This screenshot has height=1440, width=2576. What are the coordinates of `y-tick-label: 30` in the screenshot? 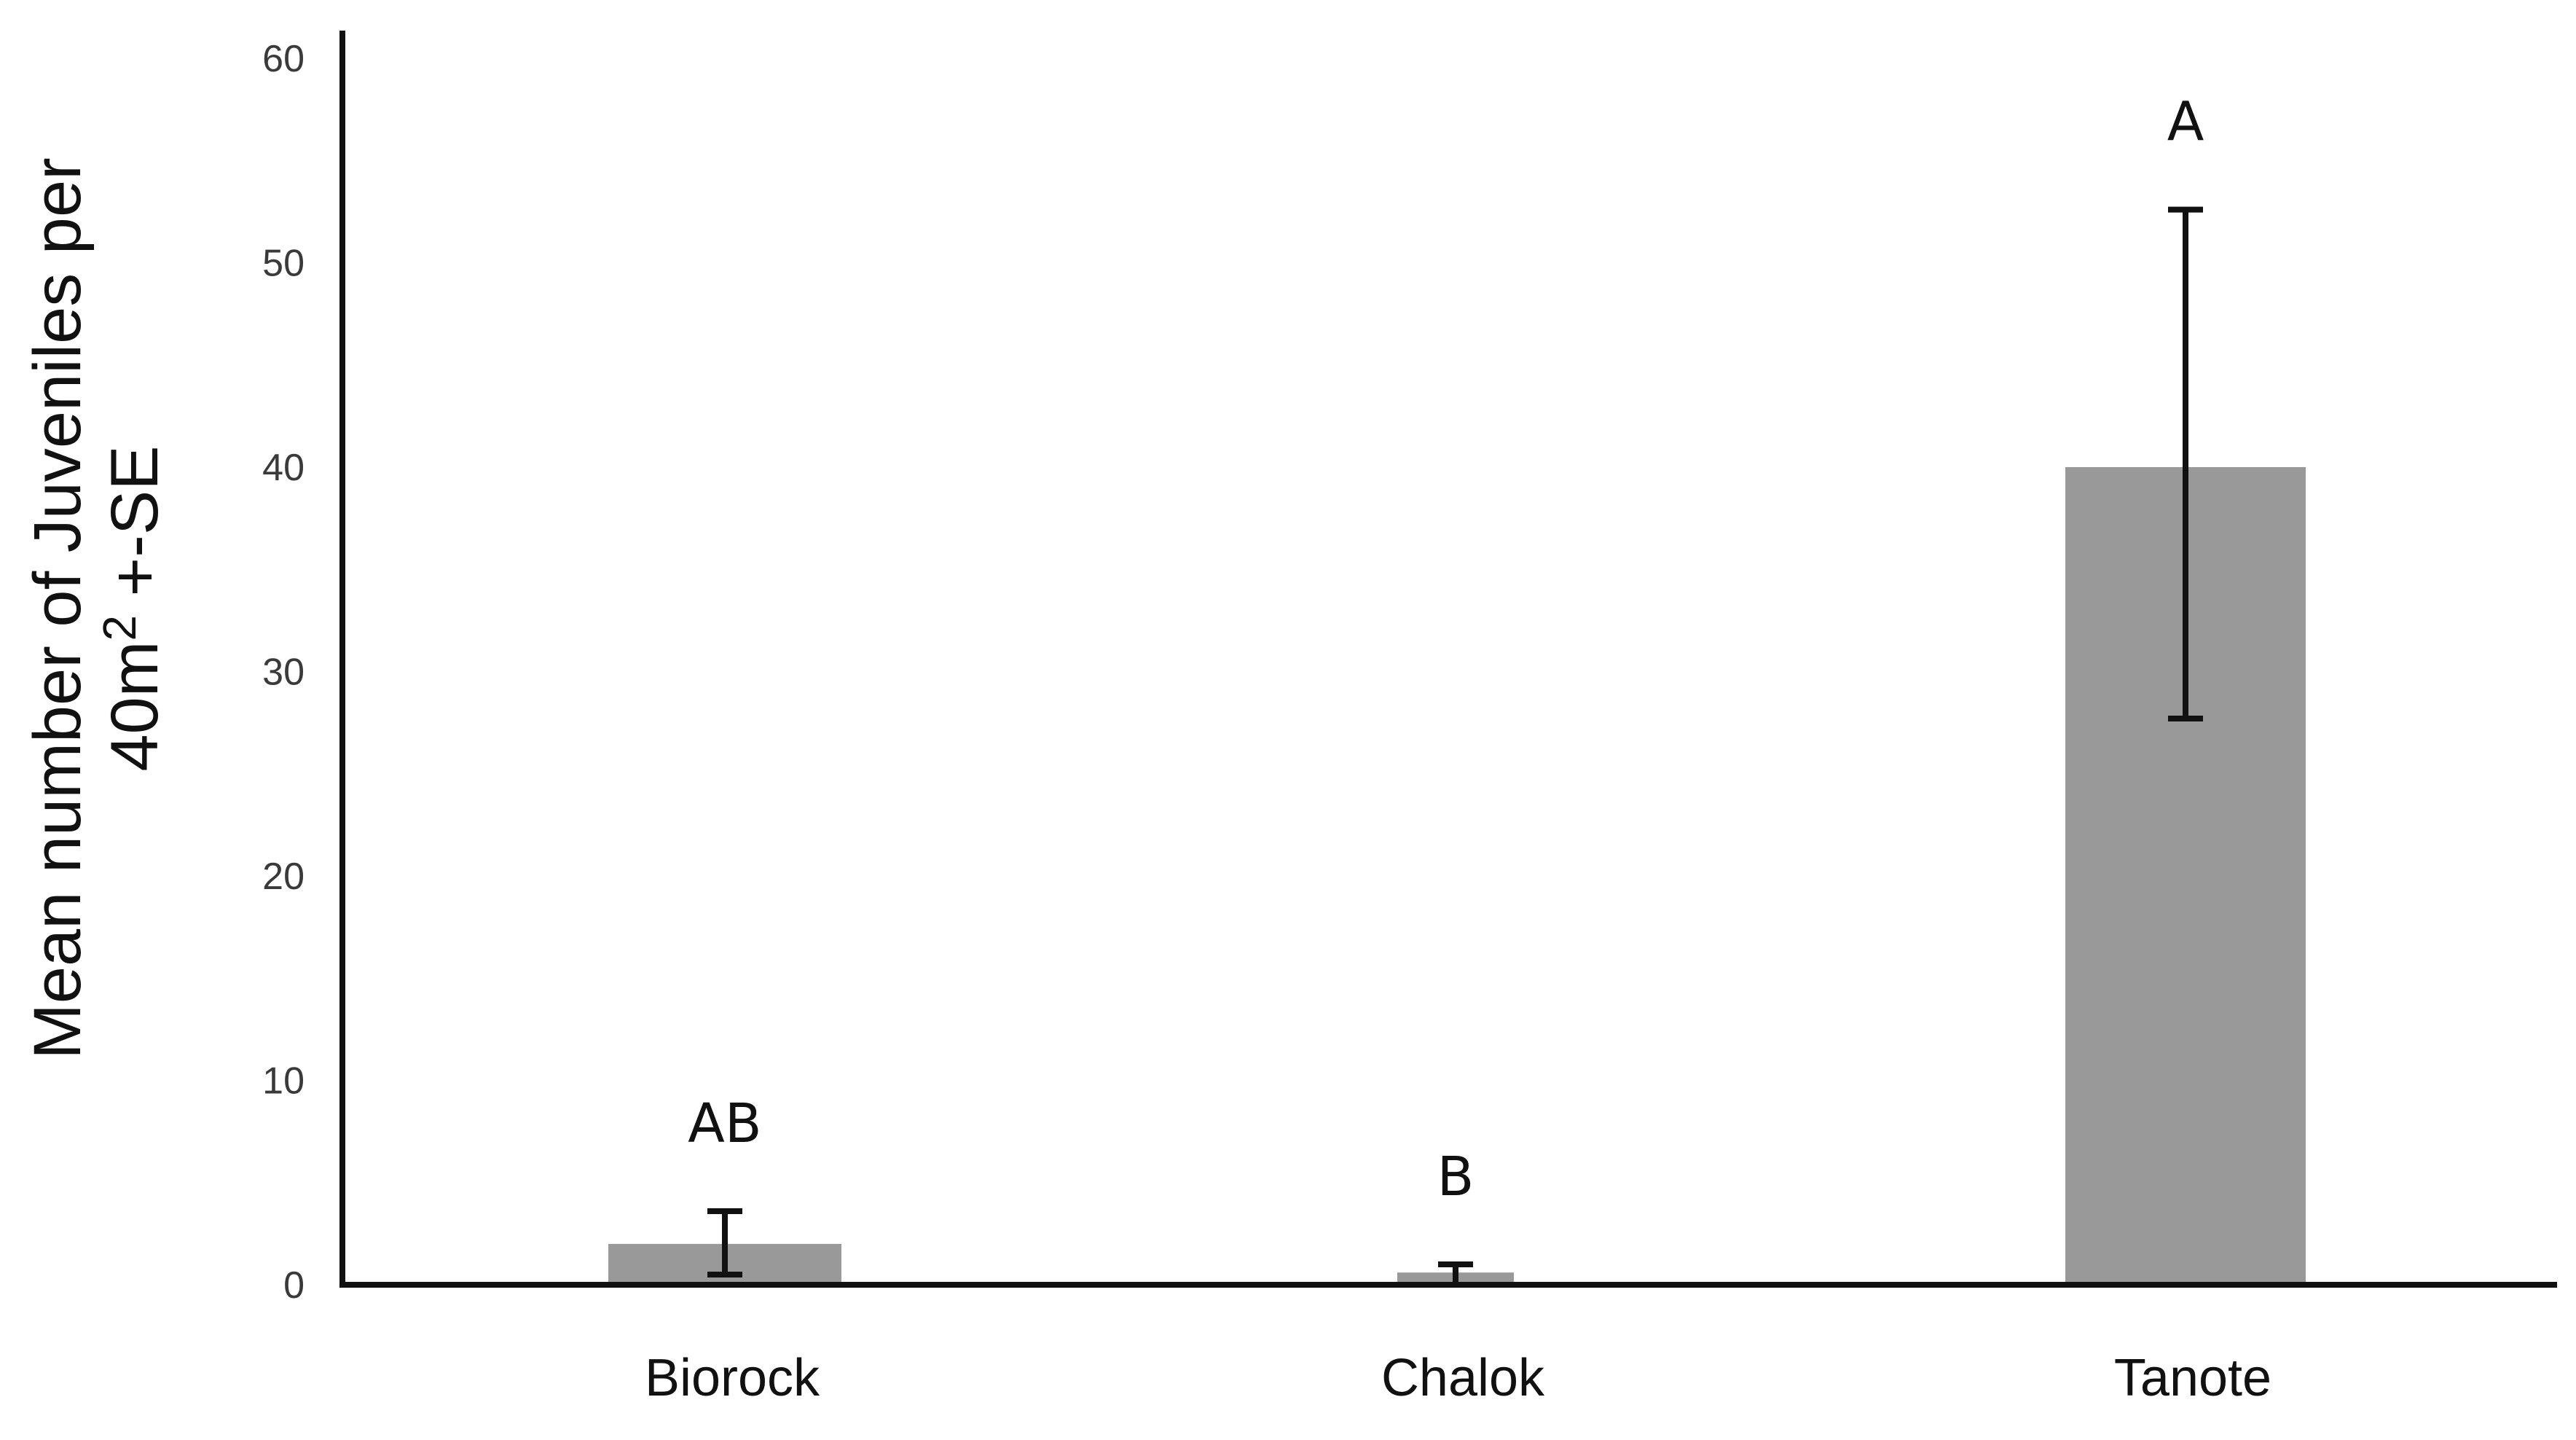 It's located at (283, 672).